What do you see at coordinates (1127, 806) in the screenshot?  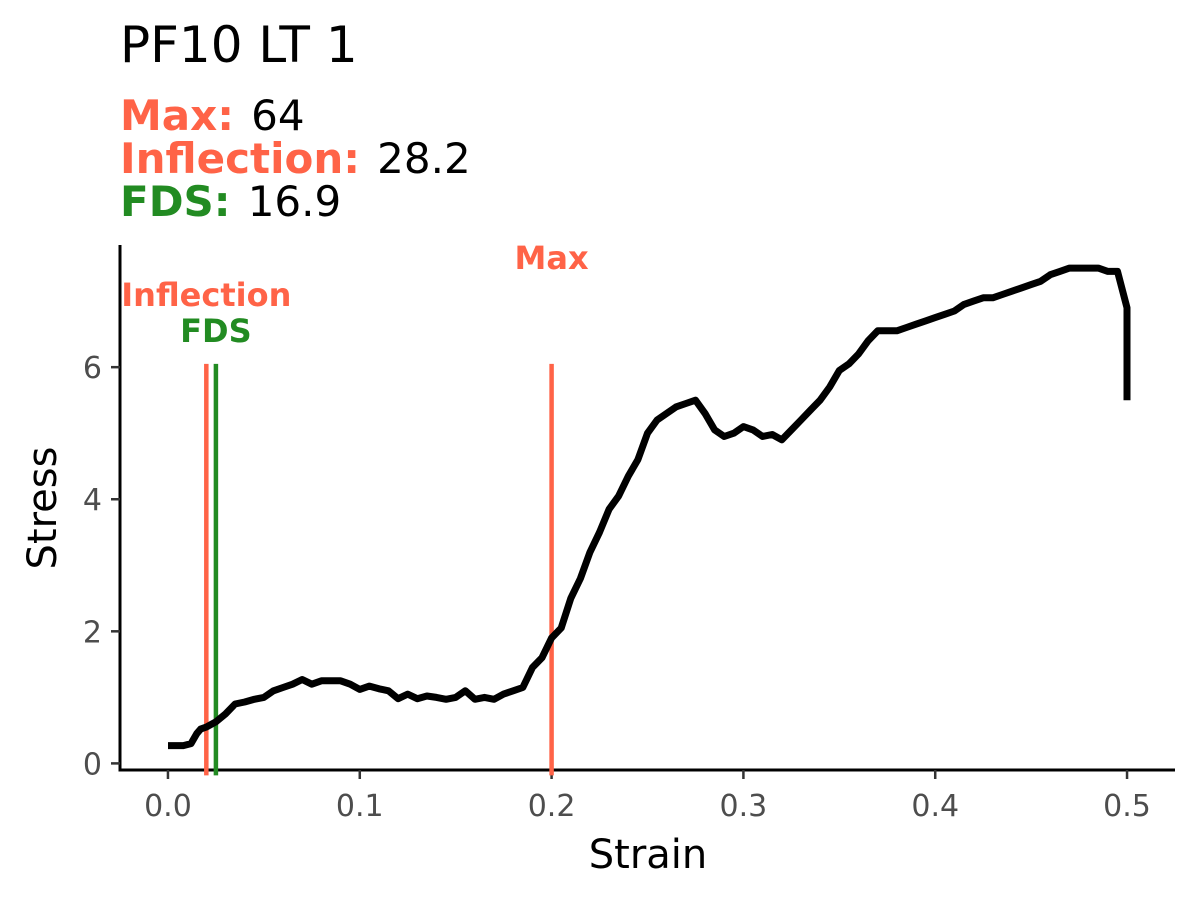 I see `x-tick-label: 0.5` at bounding box center [1127, 806].